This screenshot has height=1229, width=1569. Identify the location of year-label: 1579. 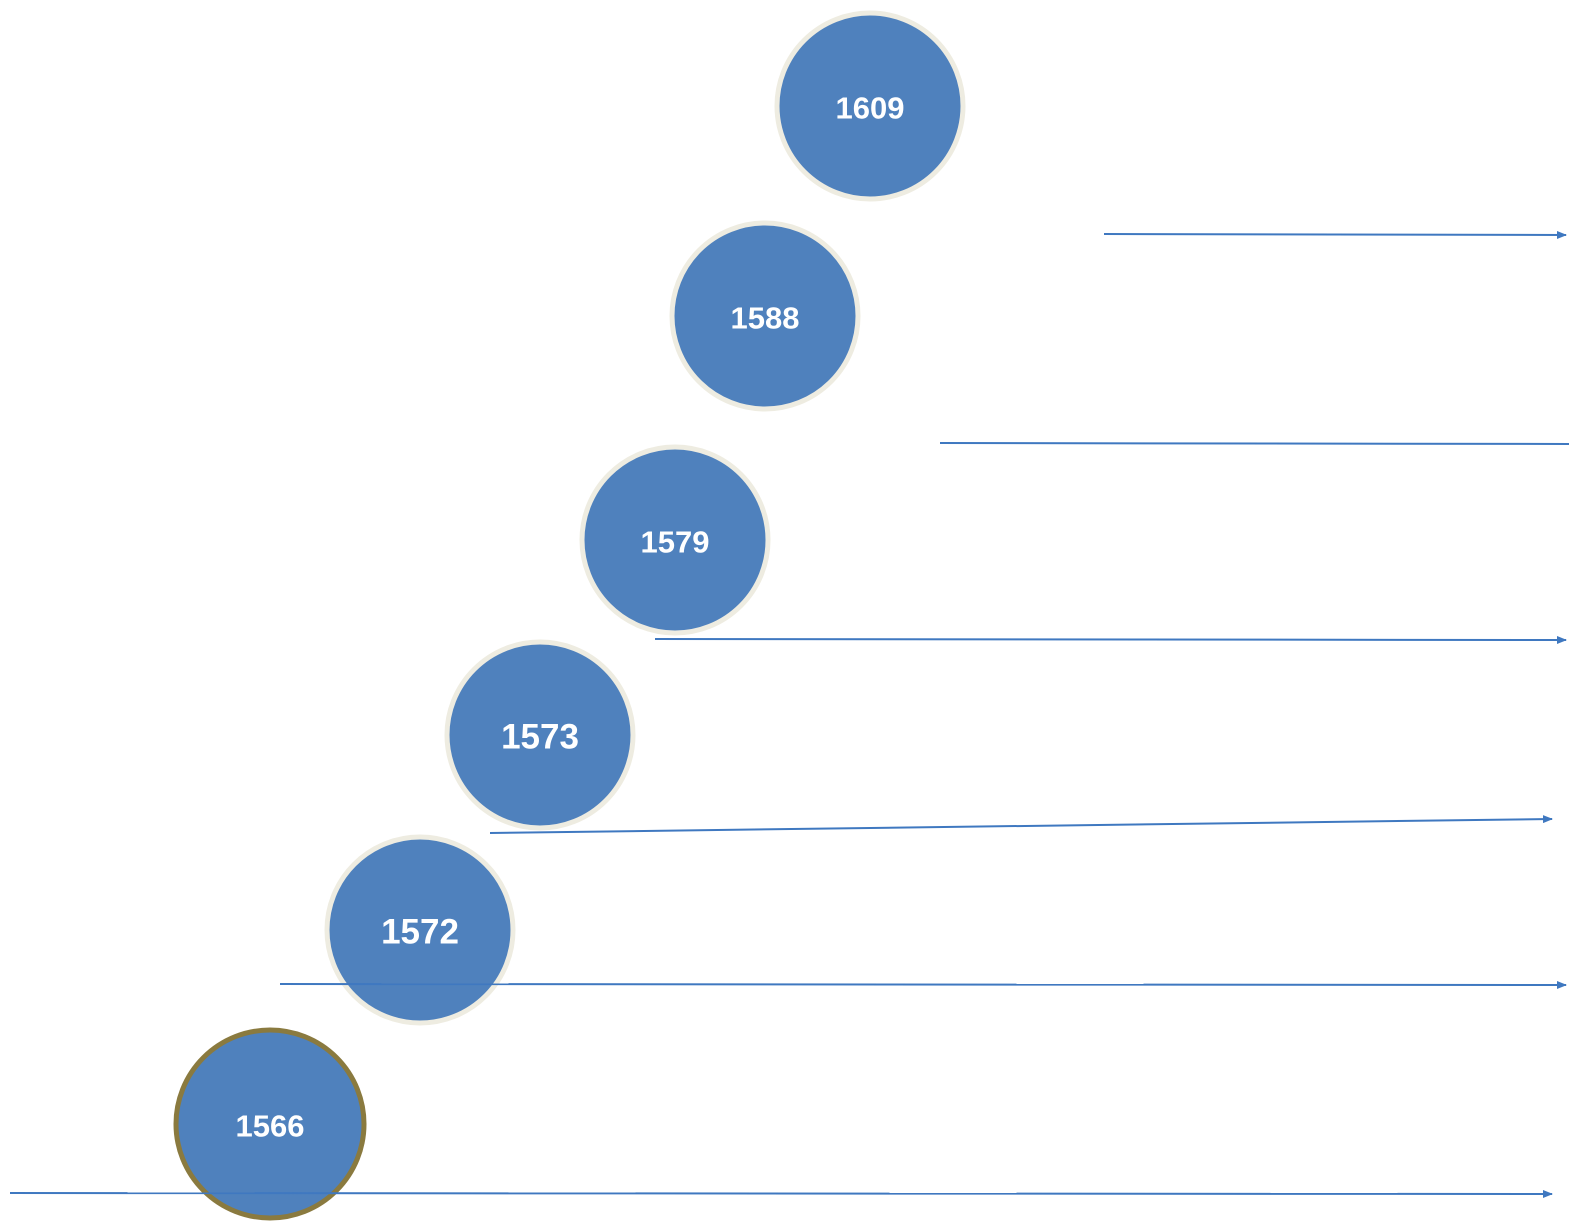
(675, 542).